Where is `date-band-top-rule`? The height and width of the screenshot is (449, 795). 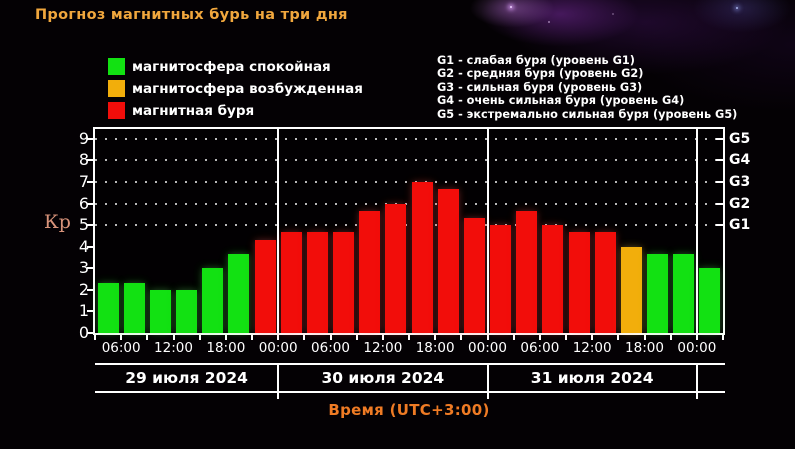
date-band-top-rule is located at coordinates (410, 364).